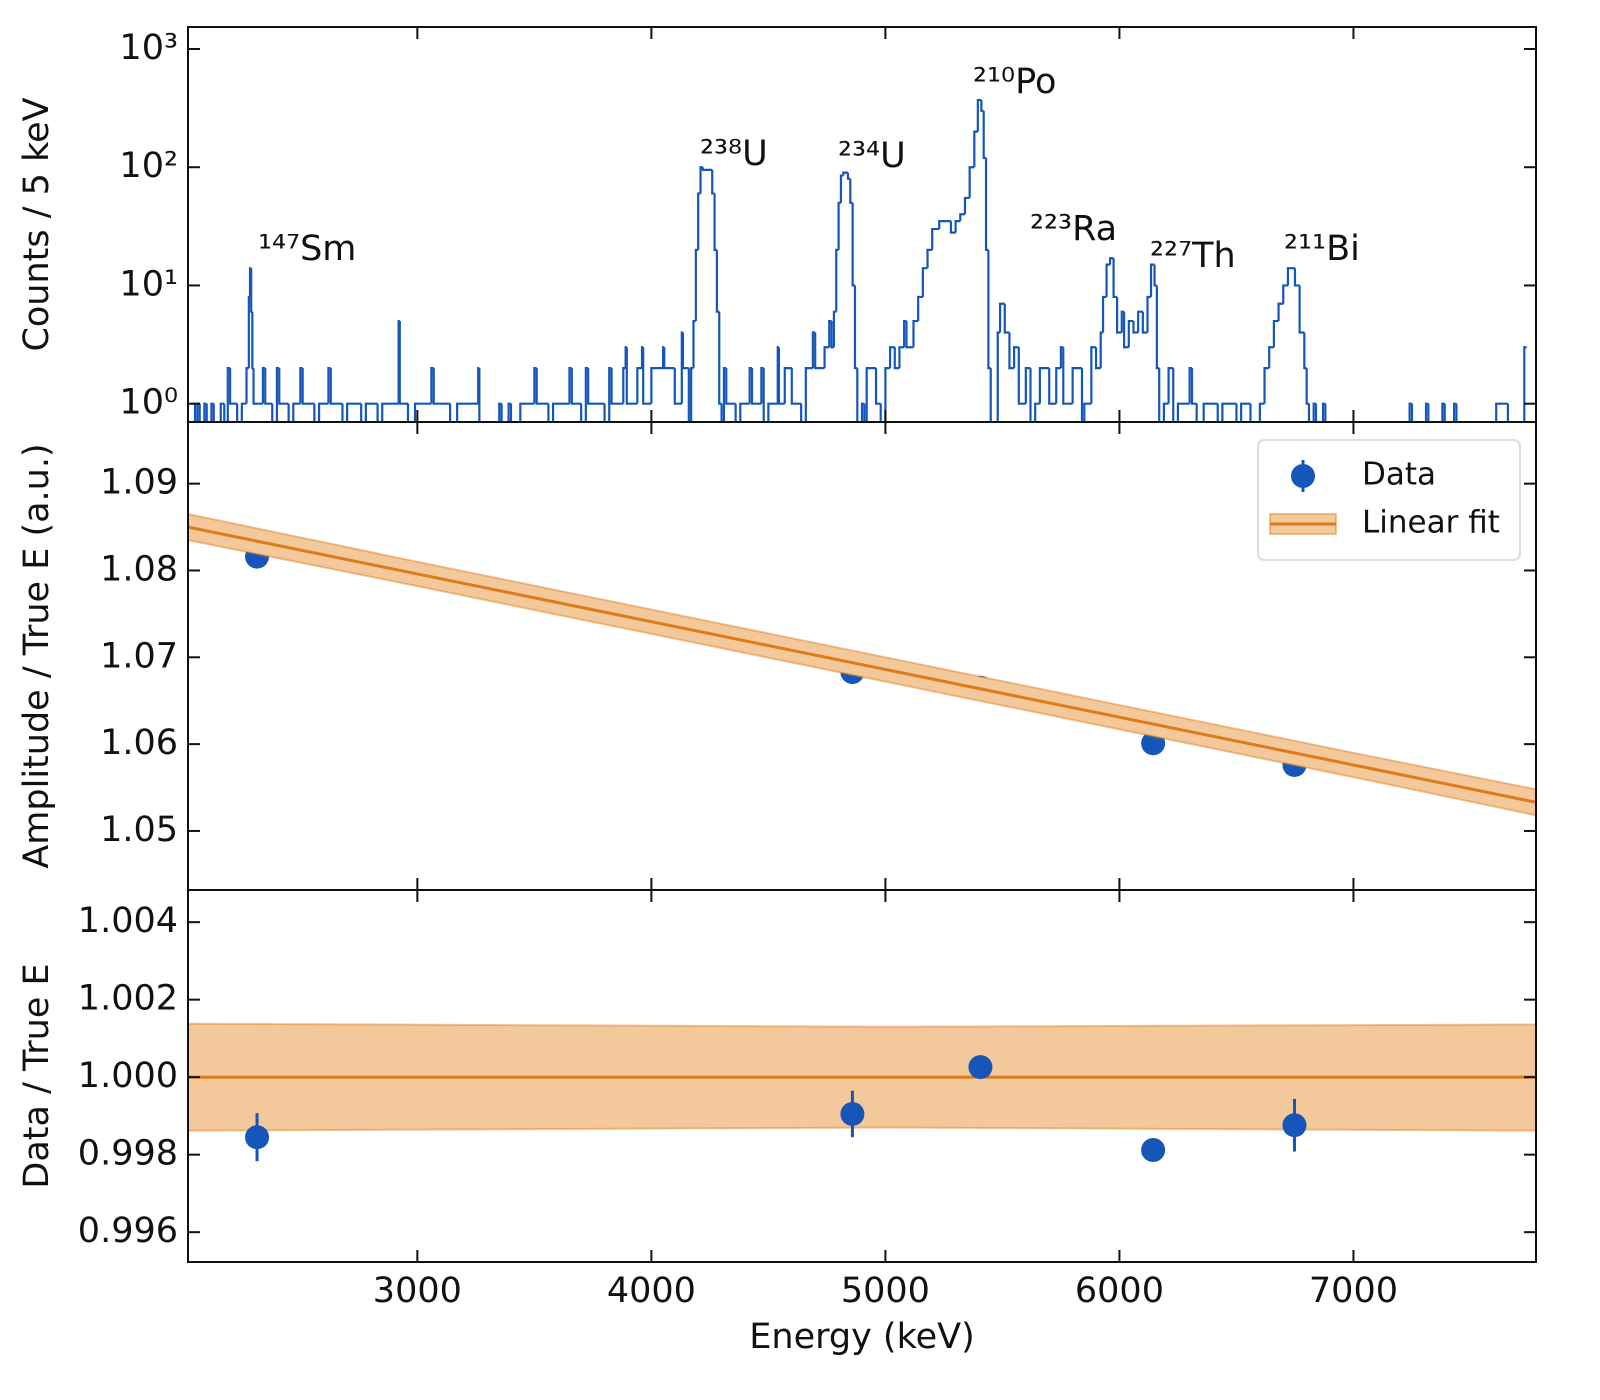 The image size is (1600, 1400). I want to click on y-tick-label: 1.05, so click(139, 830).